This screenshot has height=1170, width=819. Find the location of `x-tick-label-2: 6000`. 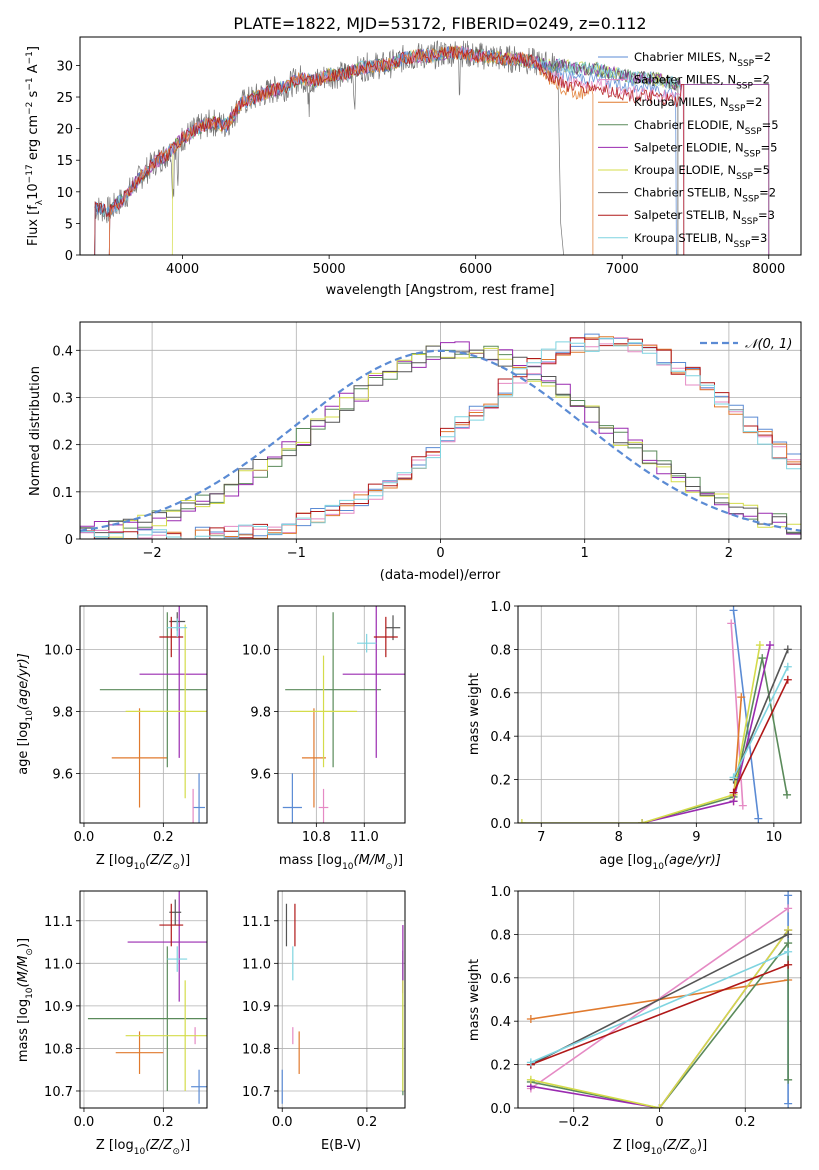

x-tick-label-2: 6000 is located at coordinates (475, 269).